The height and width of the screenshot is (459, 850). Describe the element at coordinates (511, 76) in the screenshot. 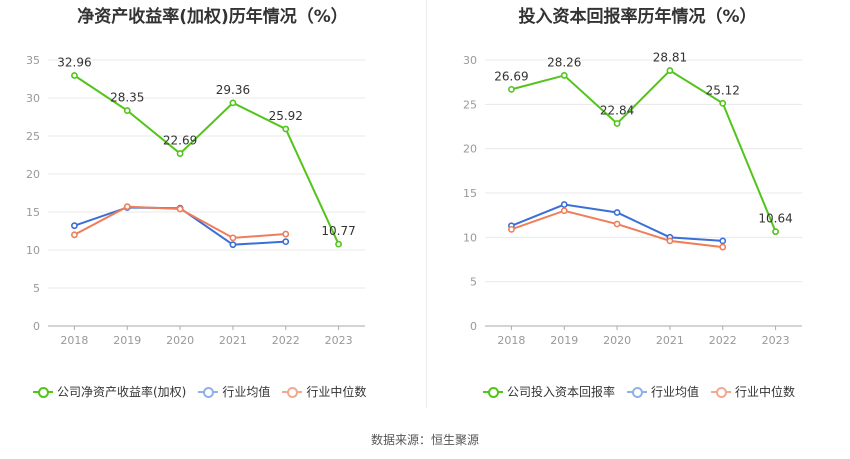

I see `data-label: 26.69` at that location.